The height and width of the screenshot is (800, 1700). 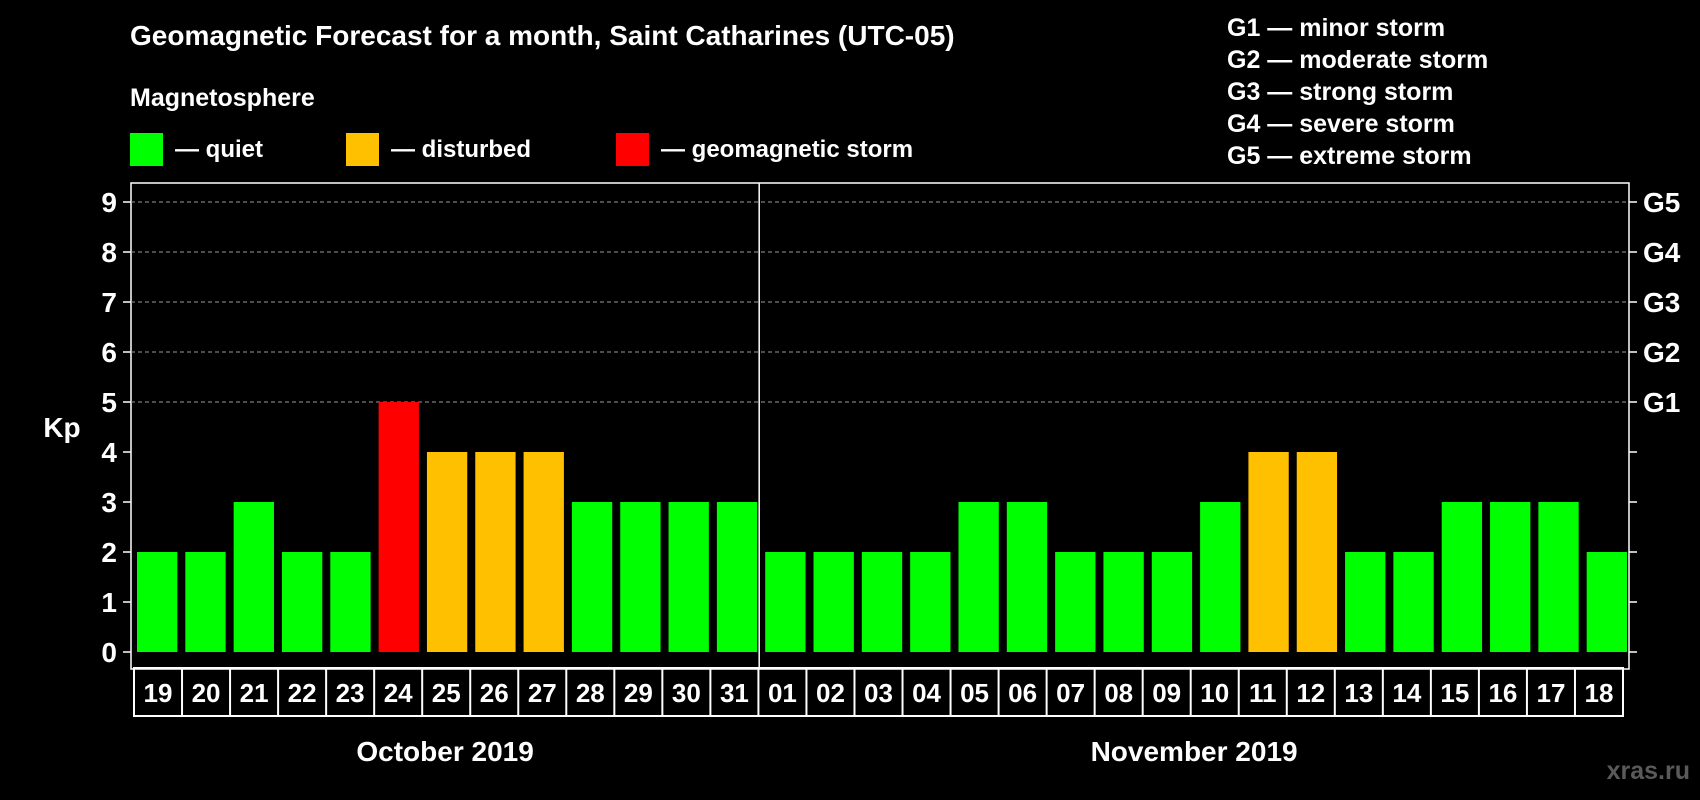 I want to click on date-label-28: 28, so click(x=590, y=693).